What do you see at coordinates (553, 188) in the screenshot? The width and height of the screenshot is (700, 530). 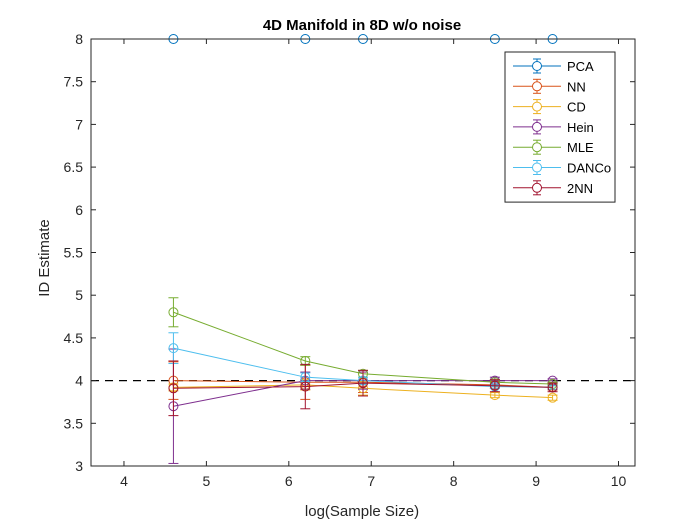 I see `legend-entry-2nn: 2NN` at bounding box center [553, 188].